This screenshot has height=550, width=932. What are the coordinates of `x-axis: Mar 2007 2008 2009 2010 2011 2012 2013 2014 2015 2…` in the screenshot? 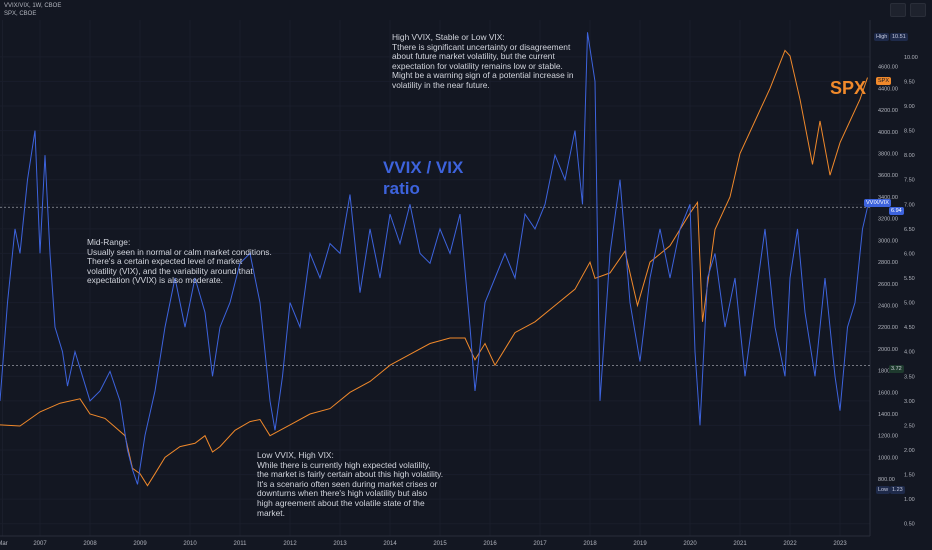 It's located at (435, 541).